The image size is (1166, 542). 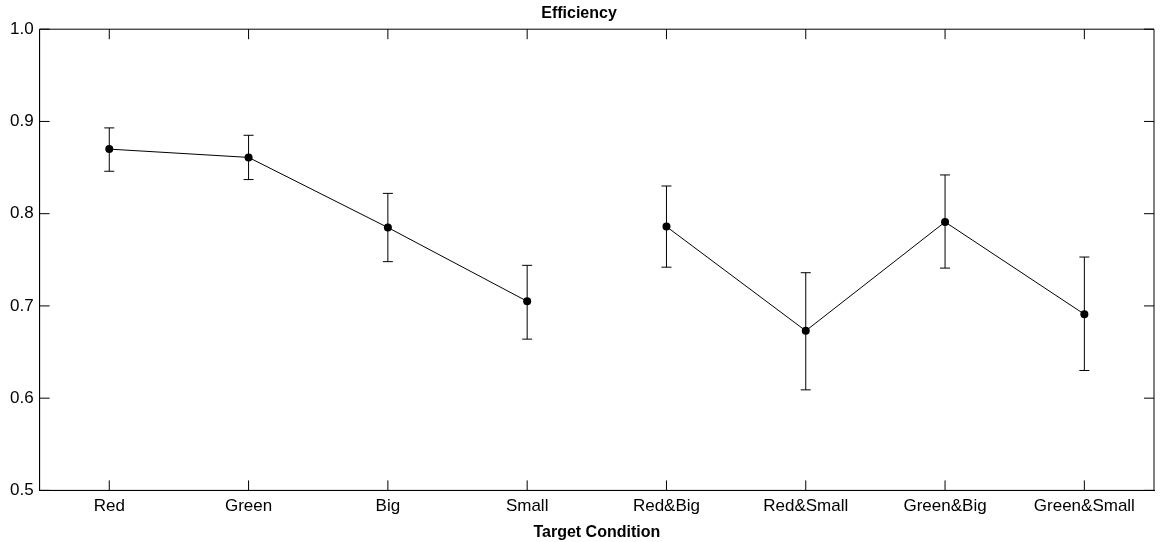 I want to click on chart-title: Efficiency, so click(x=579, y=13).